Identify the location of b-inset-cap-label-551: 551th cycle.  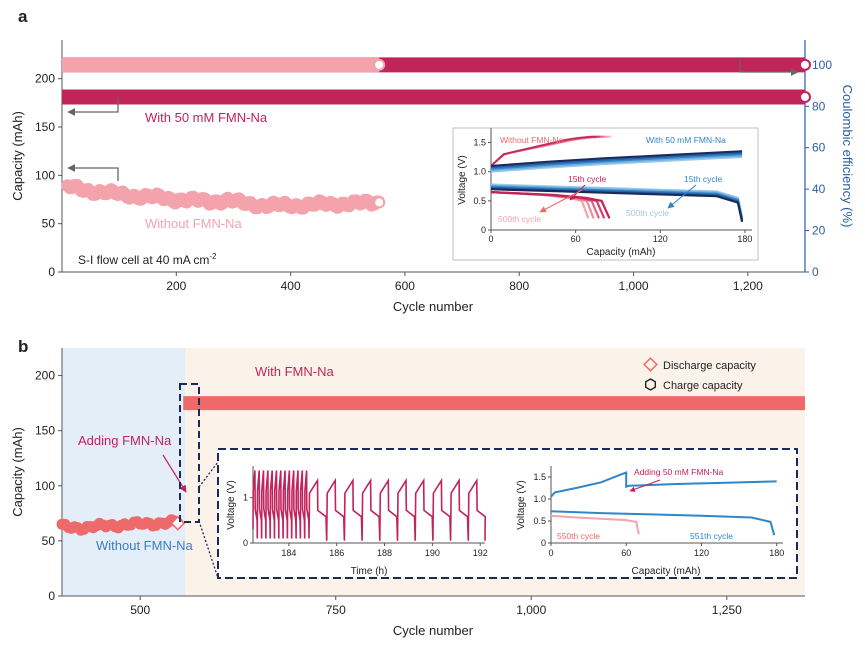
(711, 536).